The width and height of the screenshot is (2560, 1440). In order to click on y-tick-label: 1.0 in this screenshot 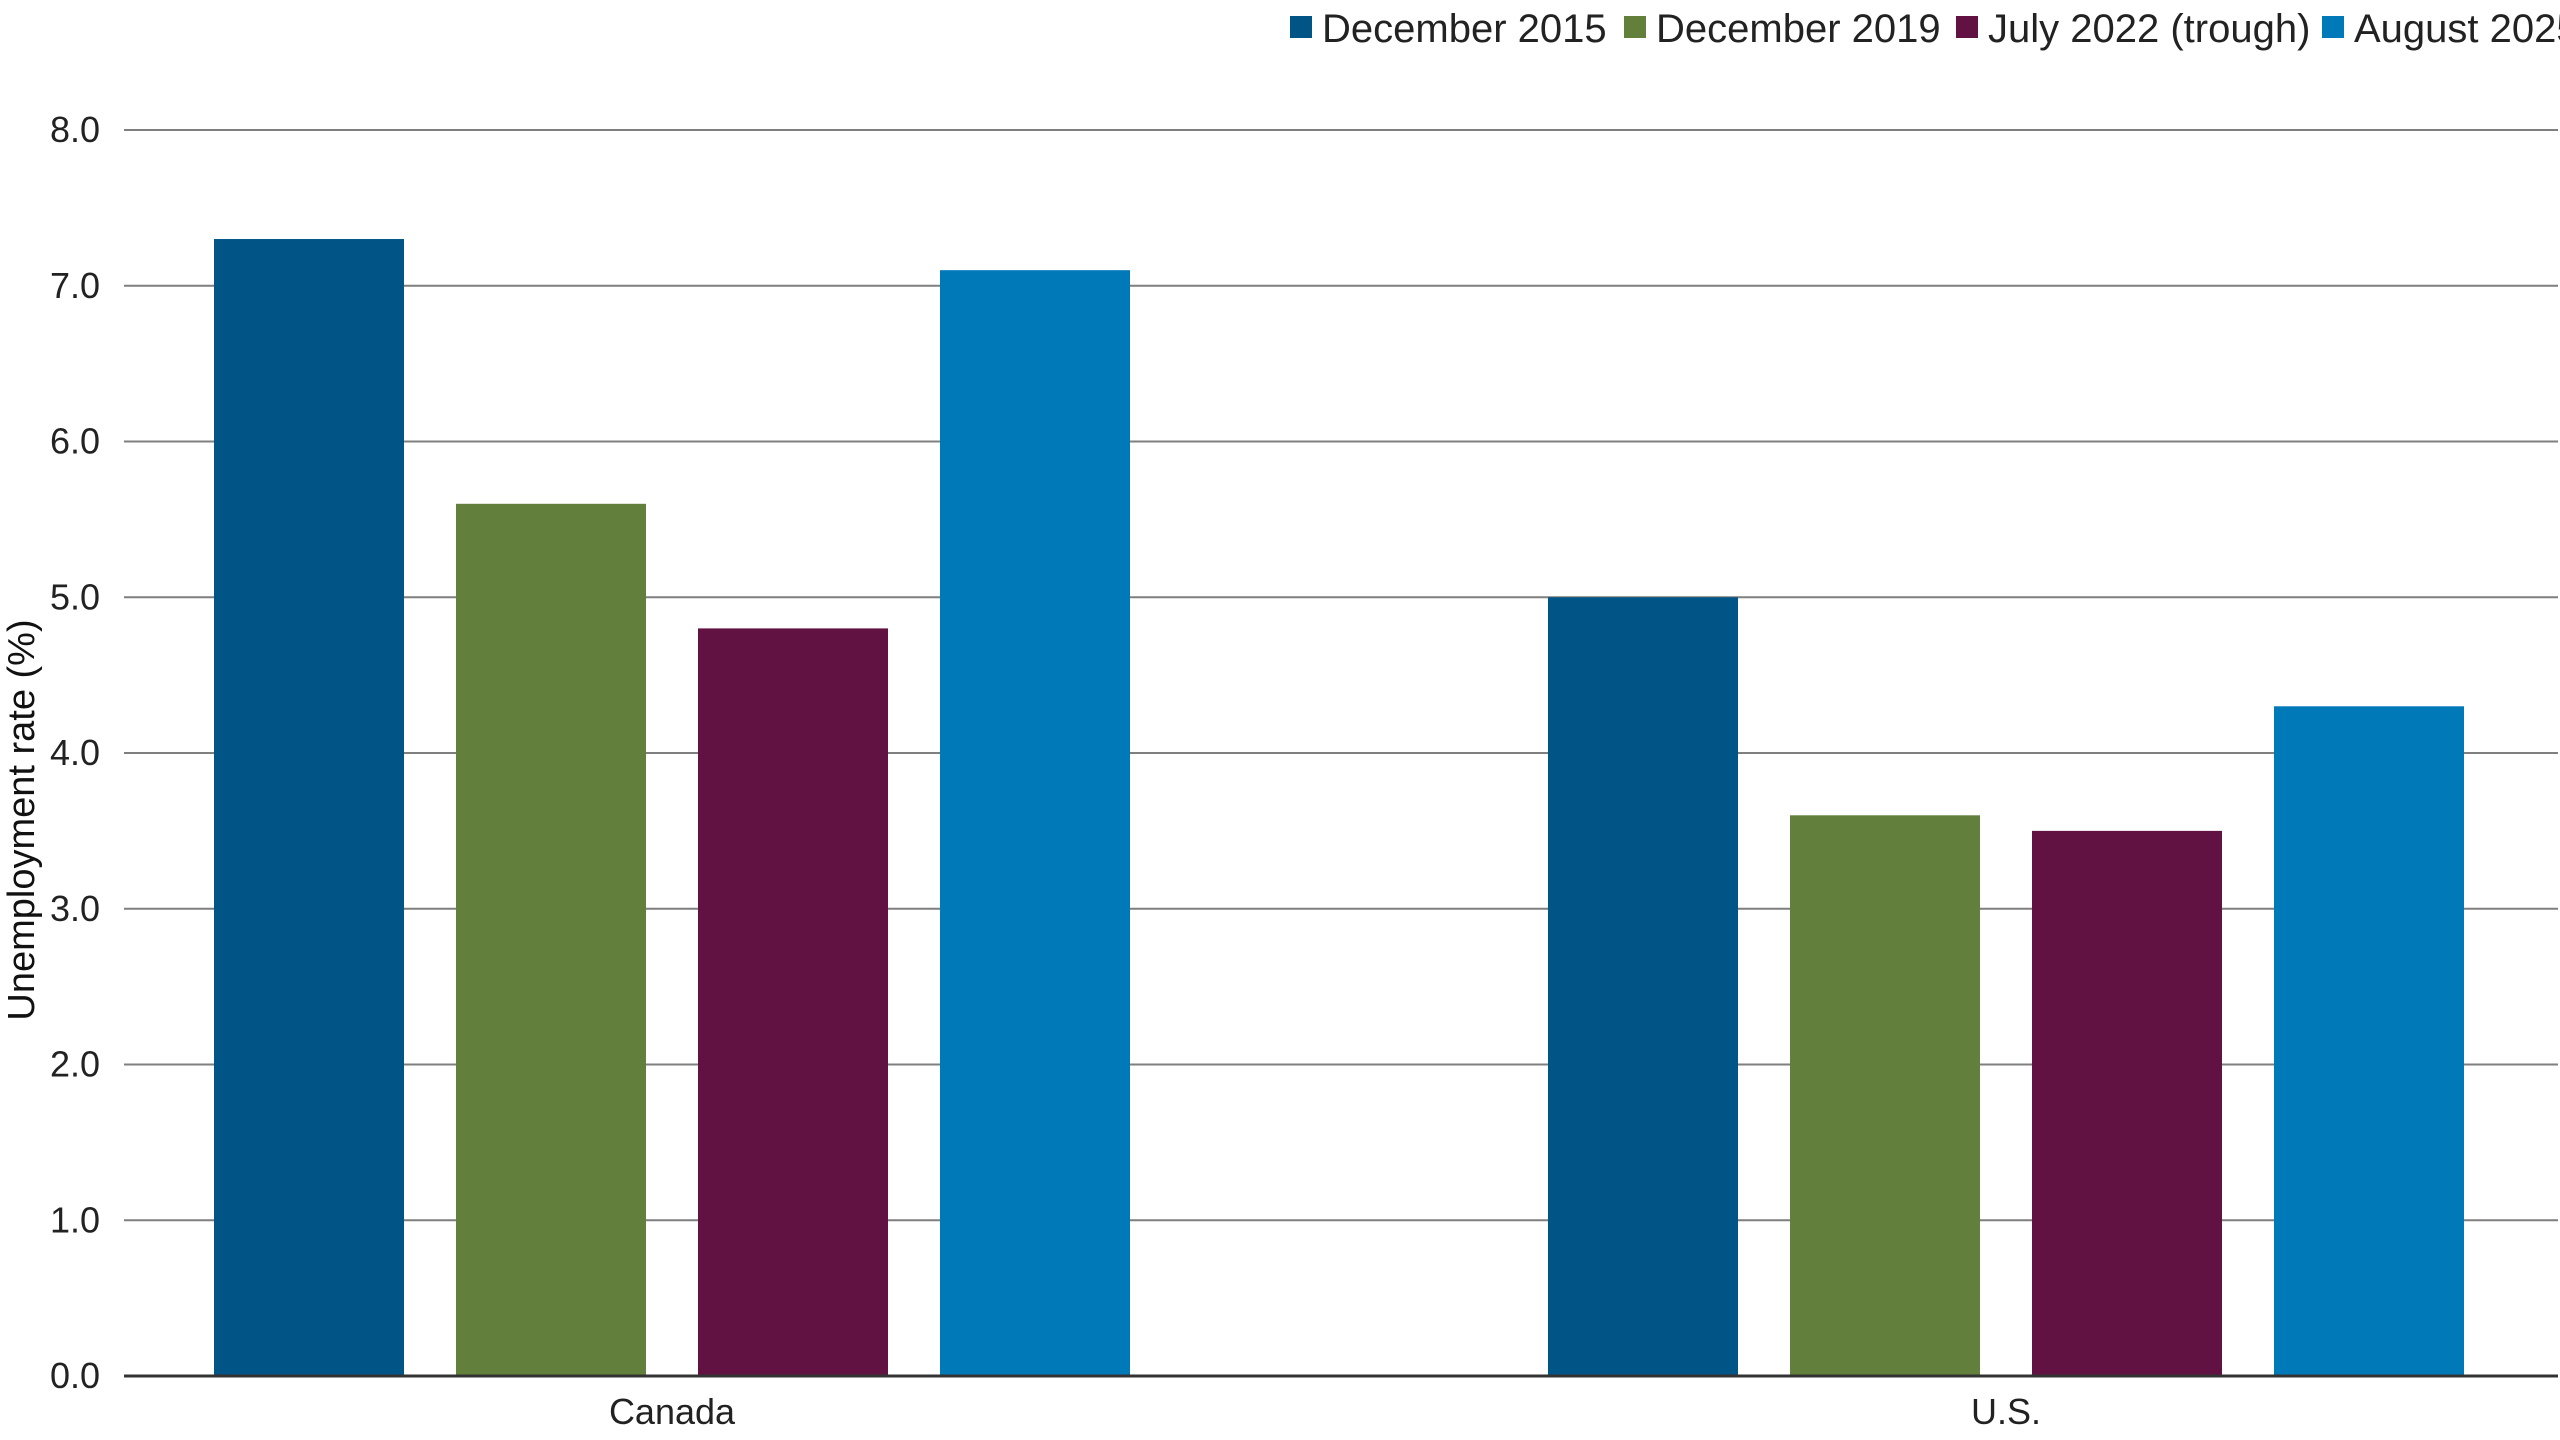, I will do `click(75, 1219)`.